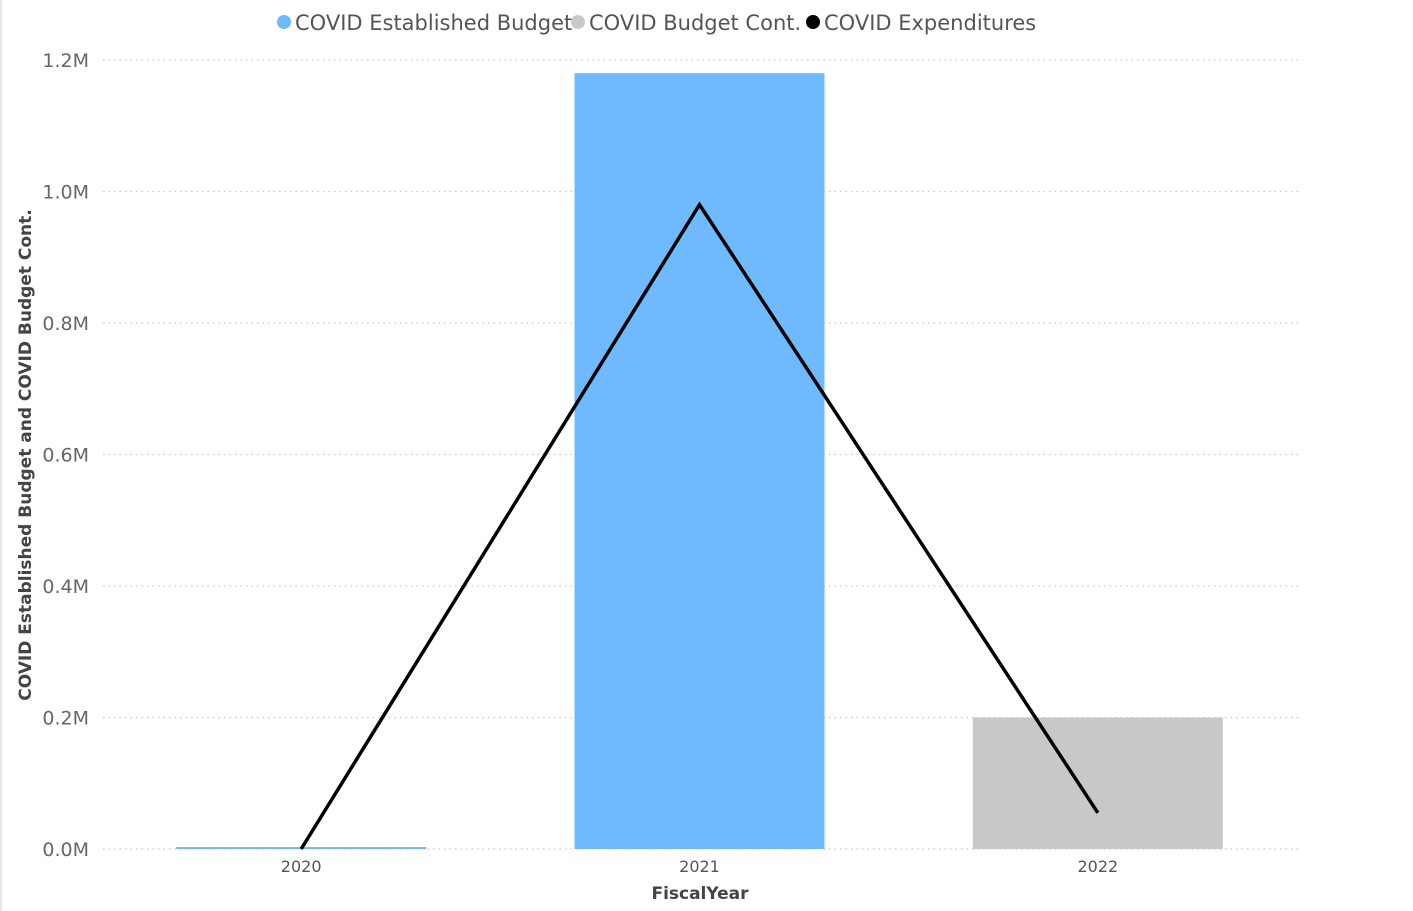  I want to click on legend-label: COVID Established Budget, so click(433, 23).